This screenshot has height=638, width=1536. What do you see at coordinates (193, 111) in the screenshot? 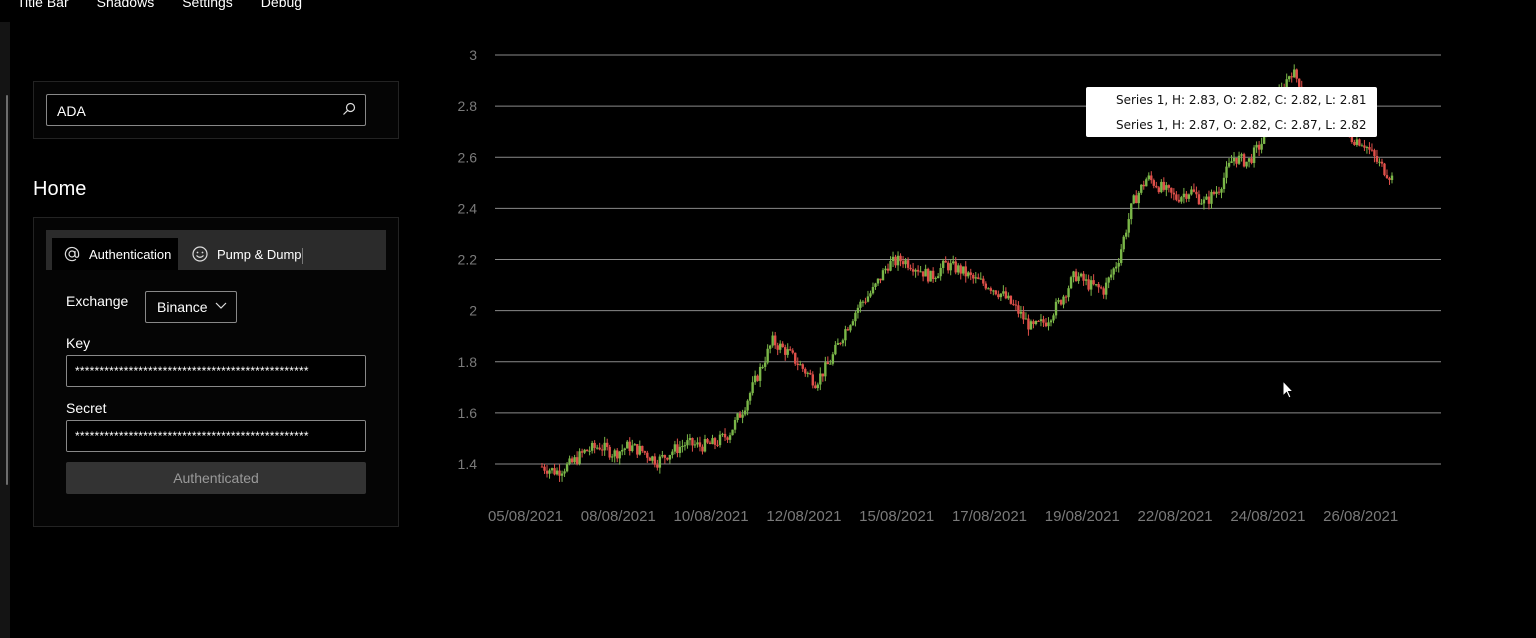
I see `search-input` at bounding box center [193, 111].